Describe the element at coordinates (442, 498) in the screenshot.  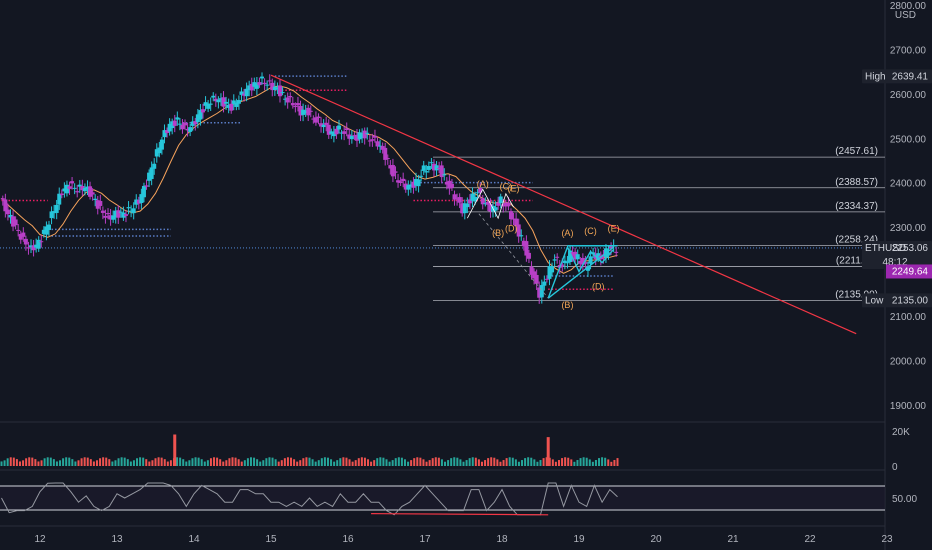
I see `oscillator-band-fill` at that location.